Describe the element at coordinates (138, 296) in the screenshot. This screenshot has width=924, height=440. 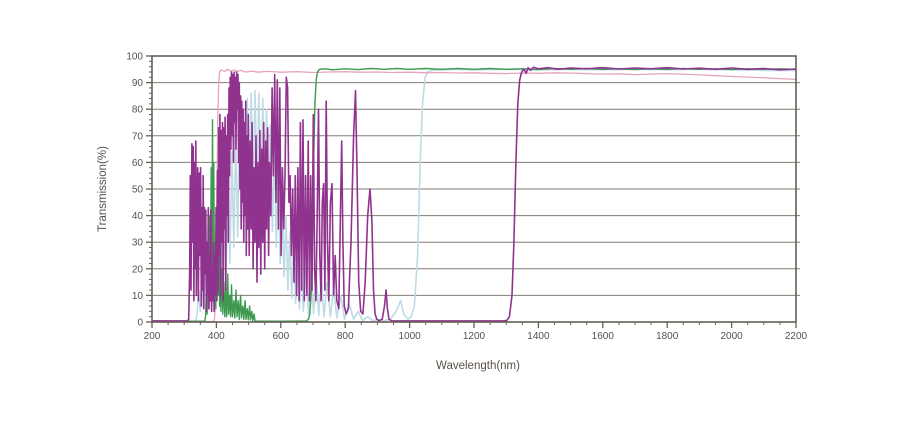
I see `y-tick-label: 10` at that location.